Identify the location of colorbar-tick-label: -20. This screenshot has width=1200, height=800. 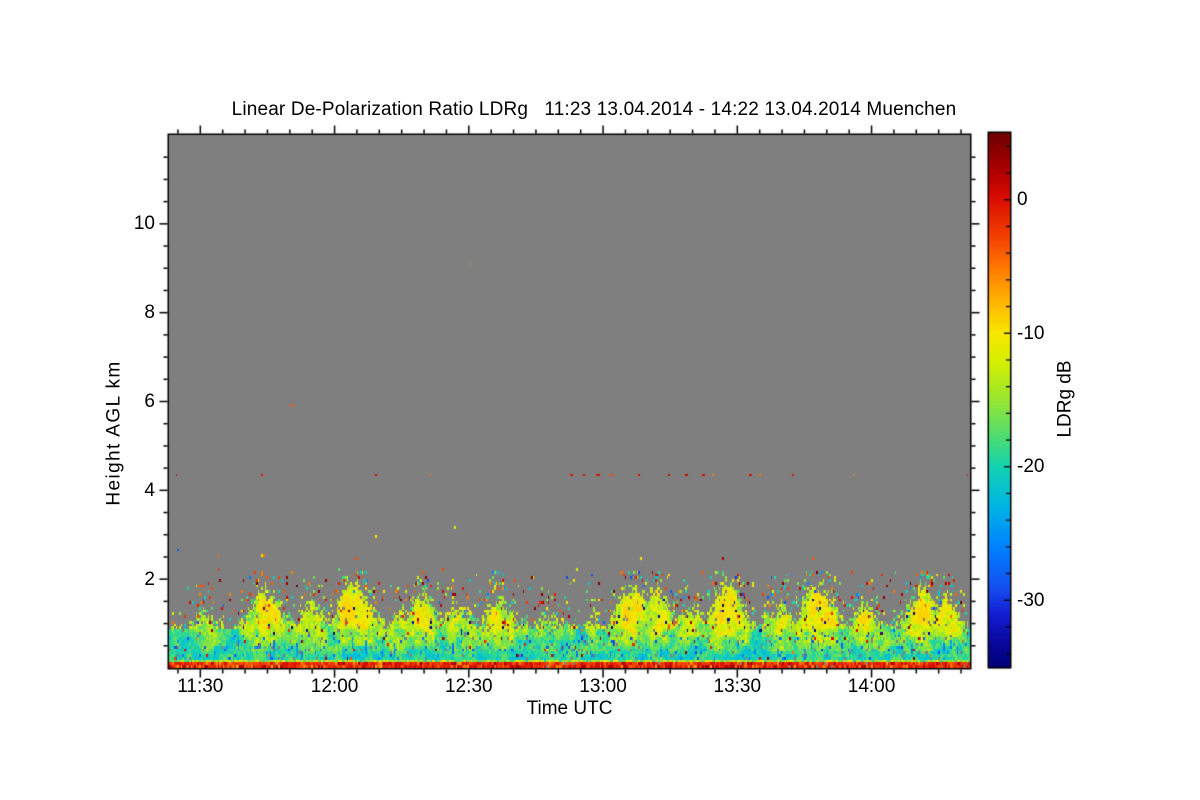
(1031, 467).